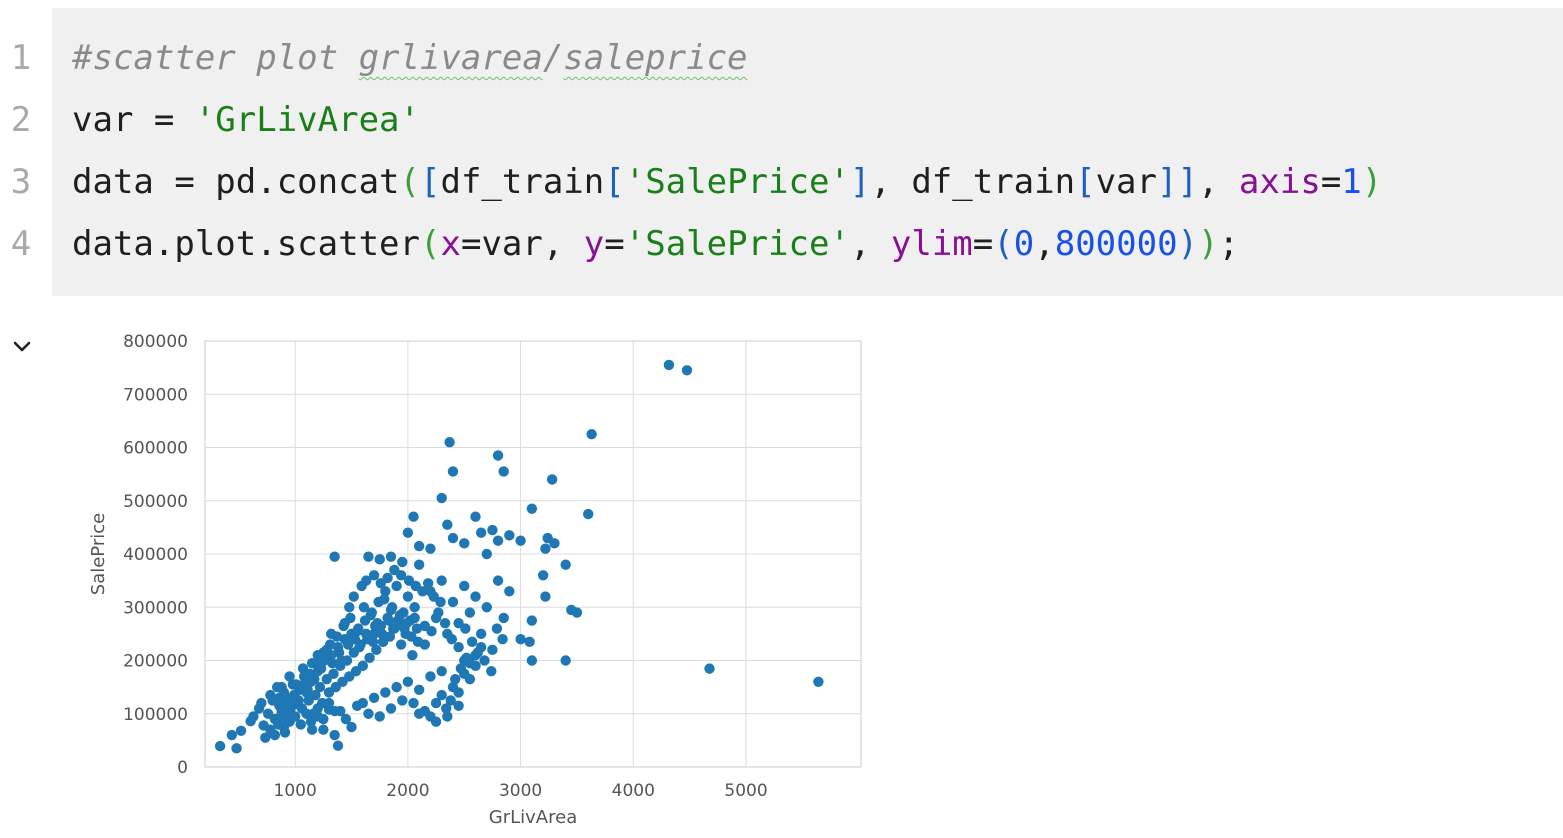 The height and width of the screenshot is (838, 1563). I want to click on keyword-arg: ylim, so click(931, 244).